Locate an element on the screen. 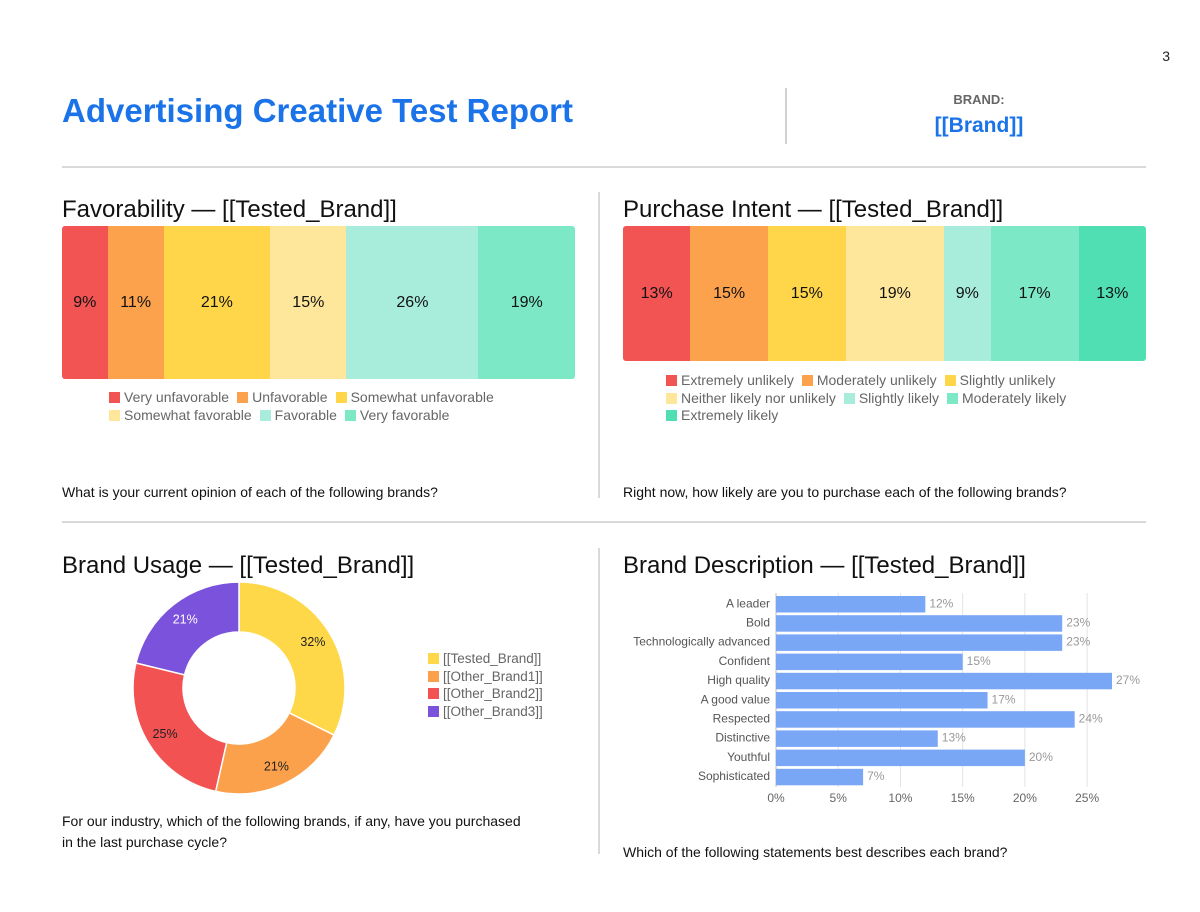 The image size is (1200, 912). legend-label: Extremely likely is located at coordinates (730, 415).